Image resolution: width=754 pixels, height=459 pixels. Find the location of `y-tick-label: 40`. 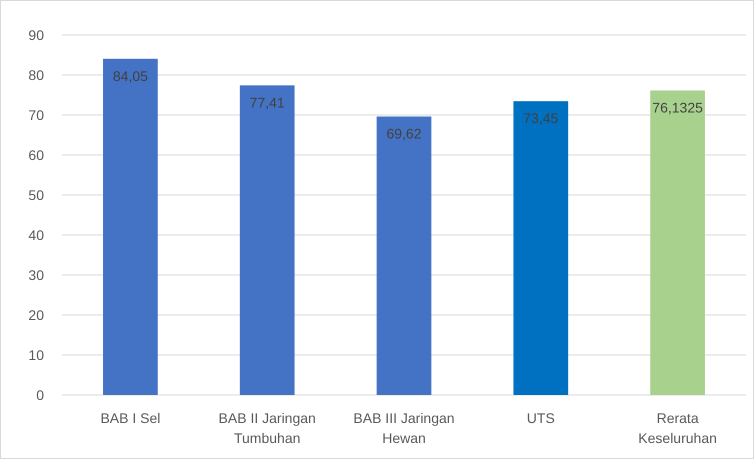

y-tick-label: 40 is located at coordinates (36, 234).